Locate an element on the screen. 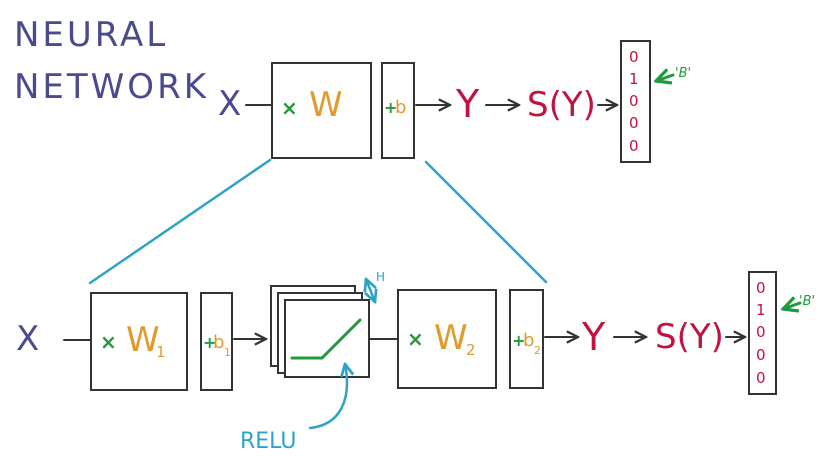 The image size is (829, 464). bottom-weight1-box is located at coordinates (139, 341).